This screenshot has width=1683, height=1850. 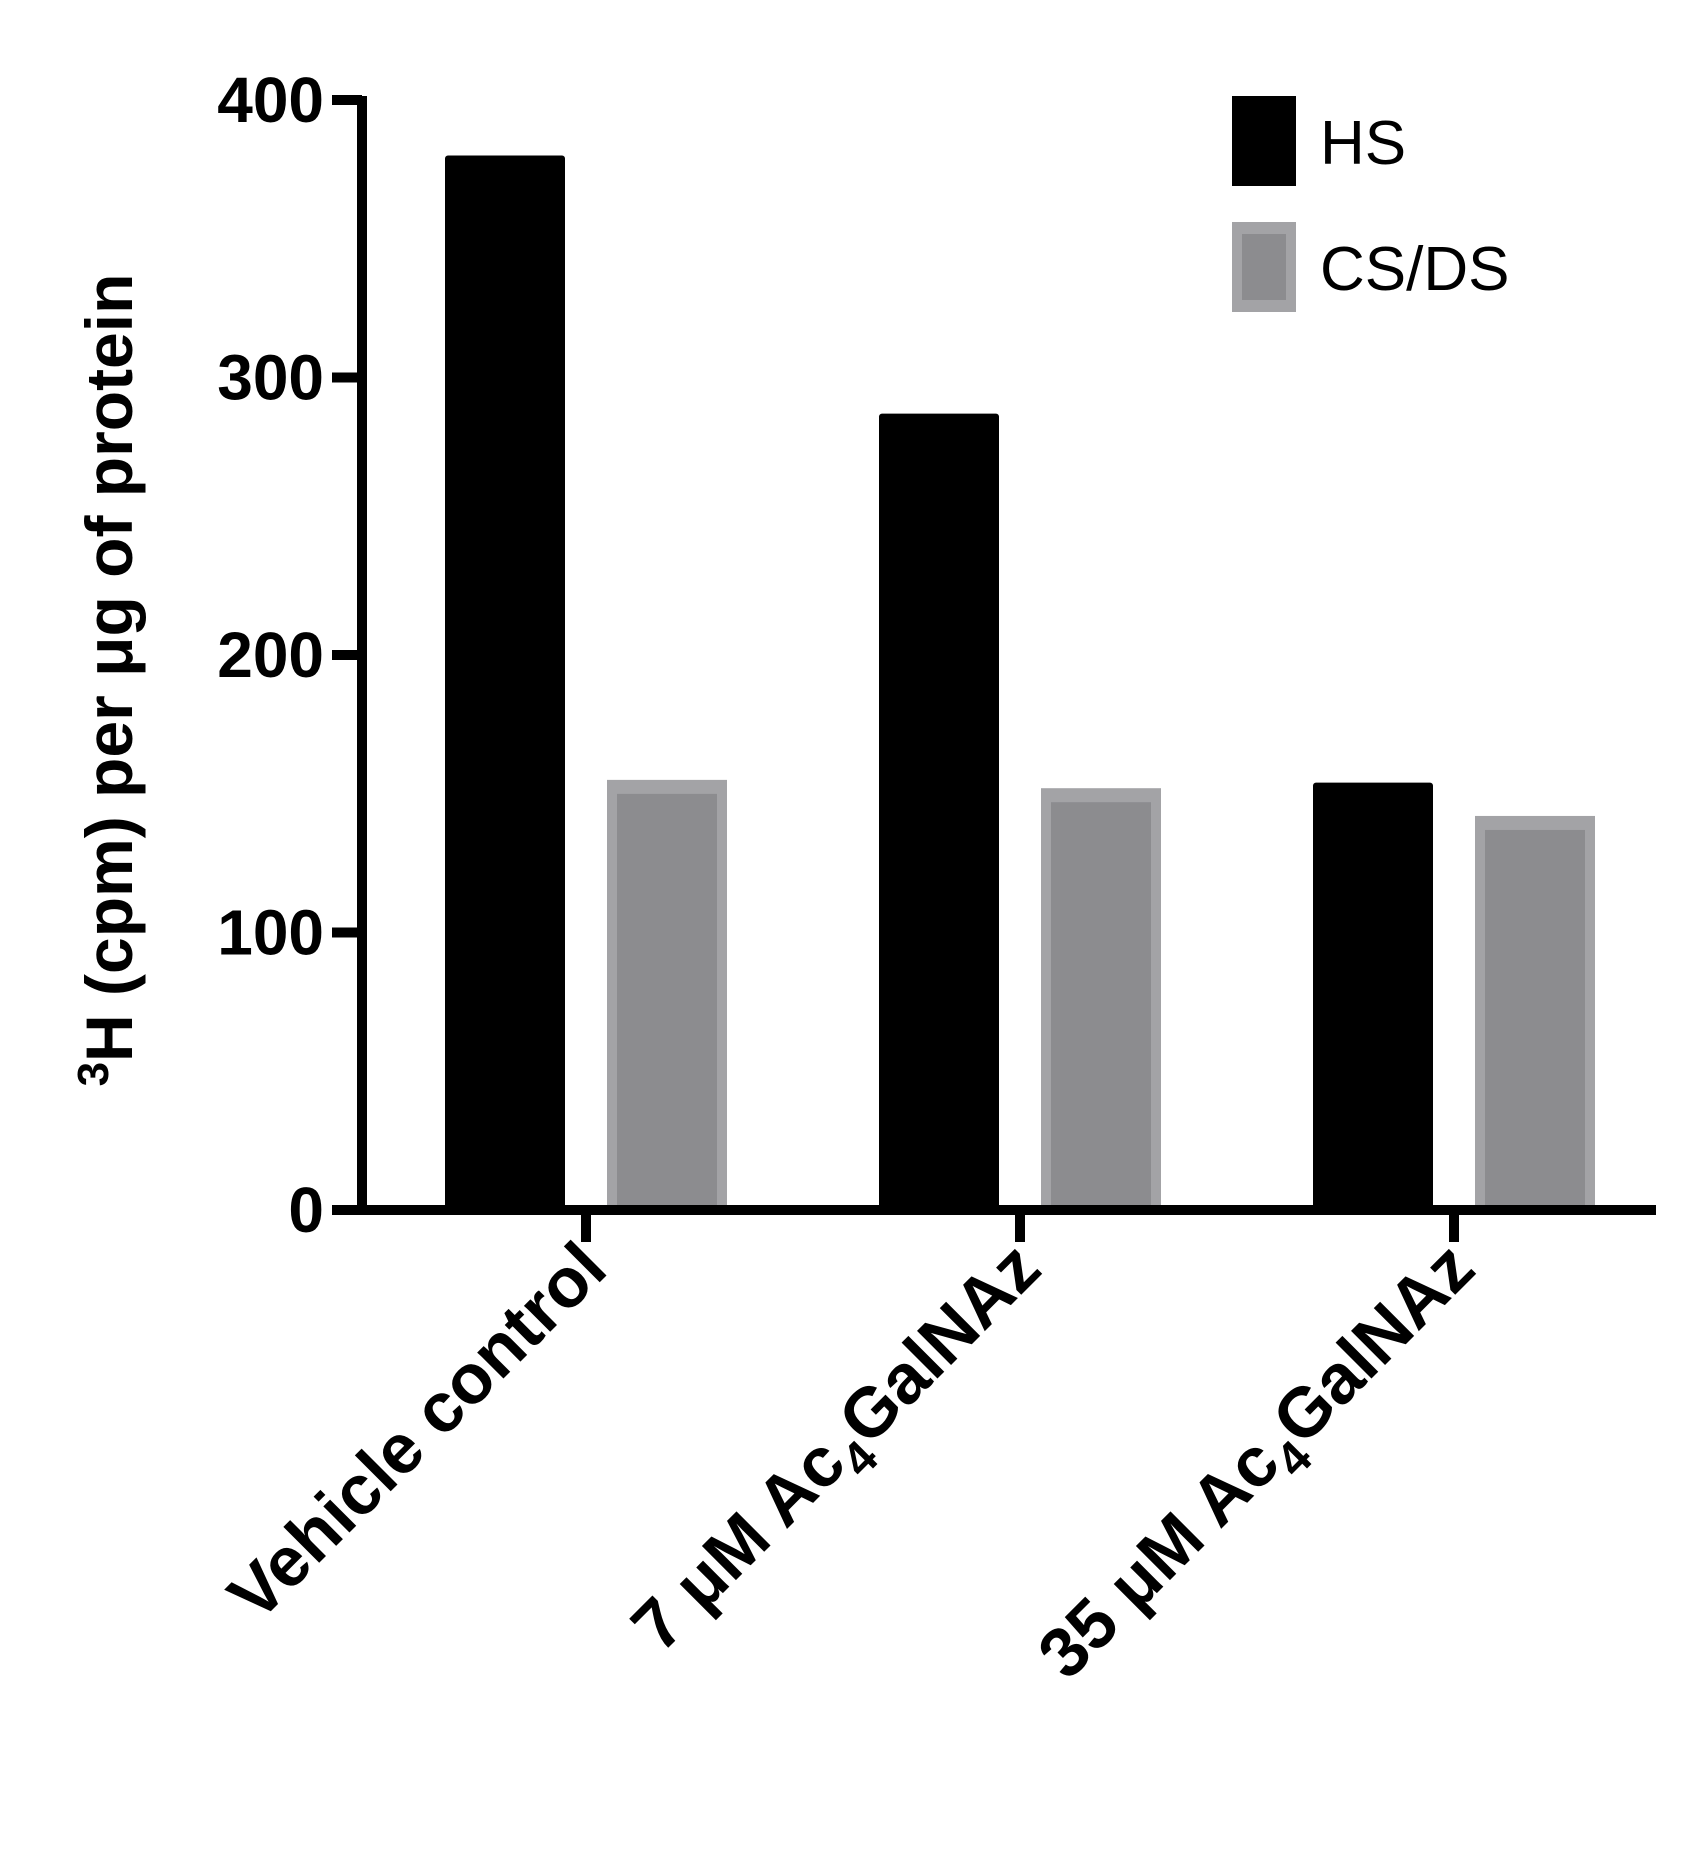 What do you see at coordinates (270, 100) in the screenshot?
I see `y-tick-label-400: 400` at bounding box center [270, 100].